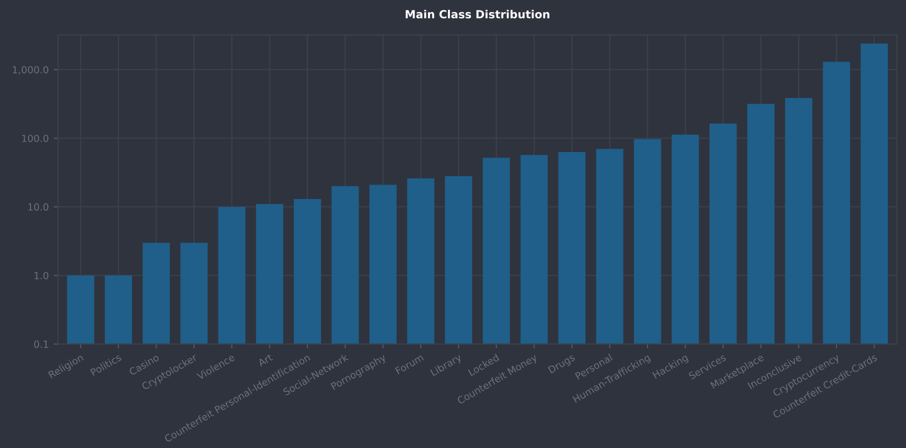  Describe the element at coordinates (30, 70) in the screenshot. I see `y-tick-label: 1,000.0` at that location.